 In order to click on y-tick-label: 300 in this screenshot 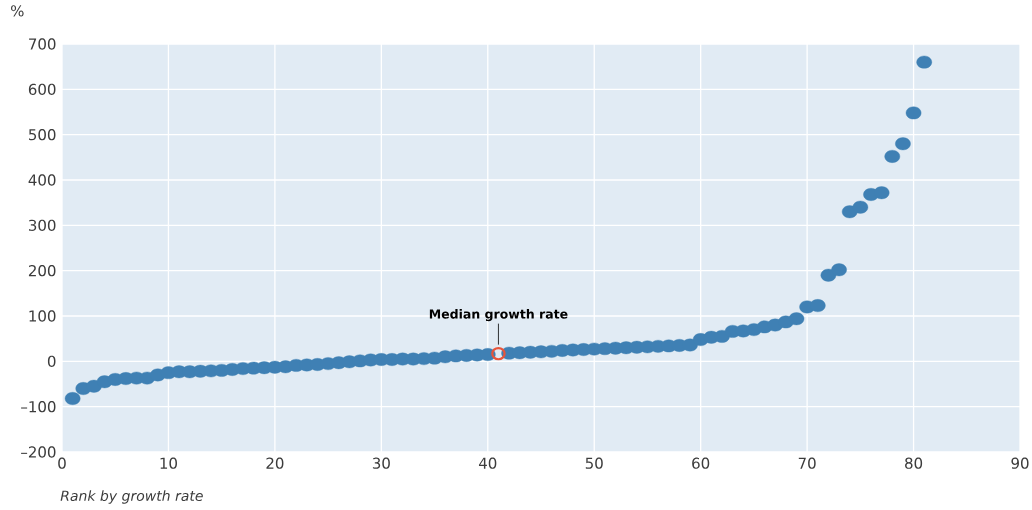, I will do `click(42, 225)`.